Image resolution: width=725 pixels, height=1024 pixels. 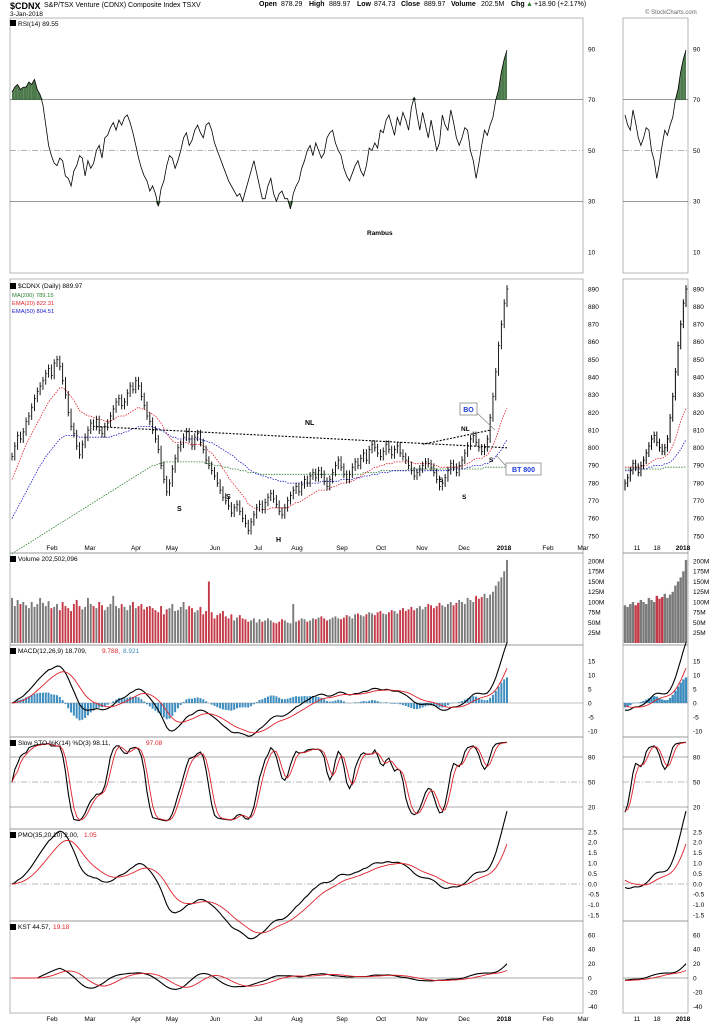 What do you see at coordinates (655, 972) in the screenshot?
I see `kst-line-zoom` at bounding box center [655, 972].